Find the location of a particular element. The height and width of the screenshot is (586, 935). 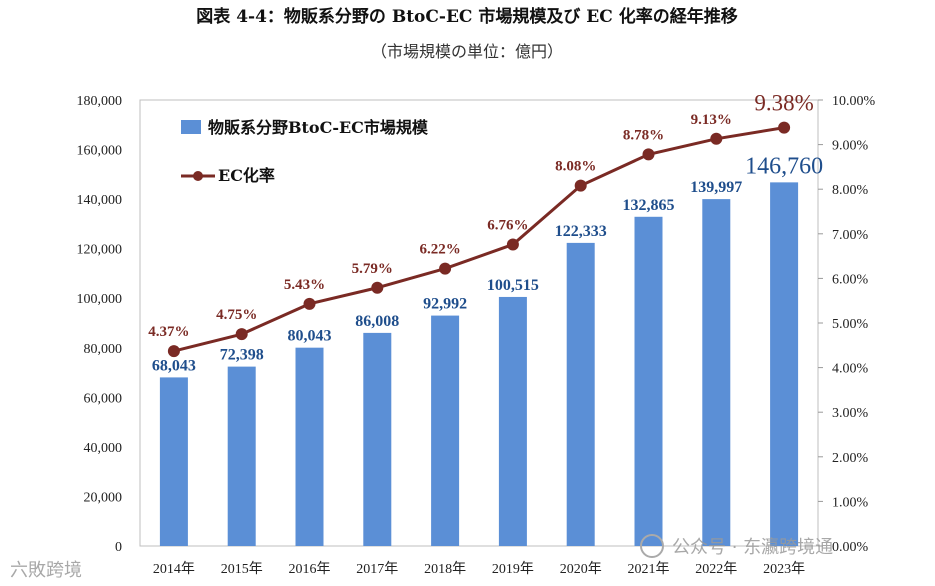

right-axis-tick-label: 6.00% is located at coordinates (850, 279).